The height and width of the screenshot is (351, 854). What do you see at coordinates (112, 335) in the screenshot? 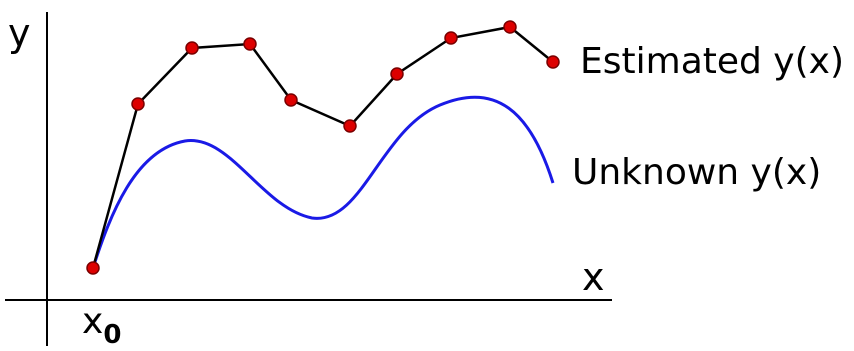
I see `x0-subscript: 0` at bounding box center [112, 335].